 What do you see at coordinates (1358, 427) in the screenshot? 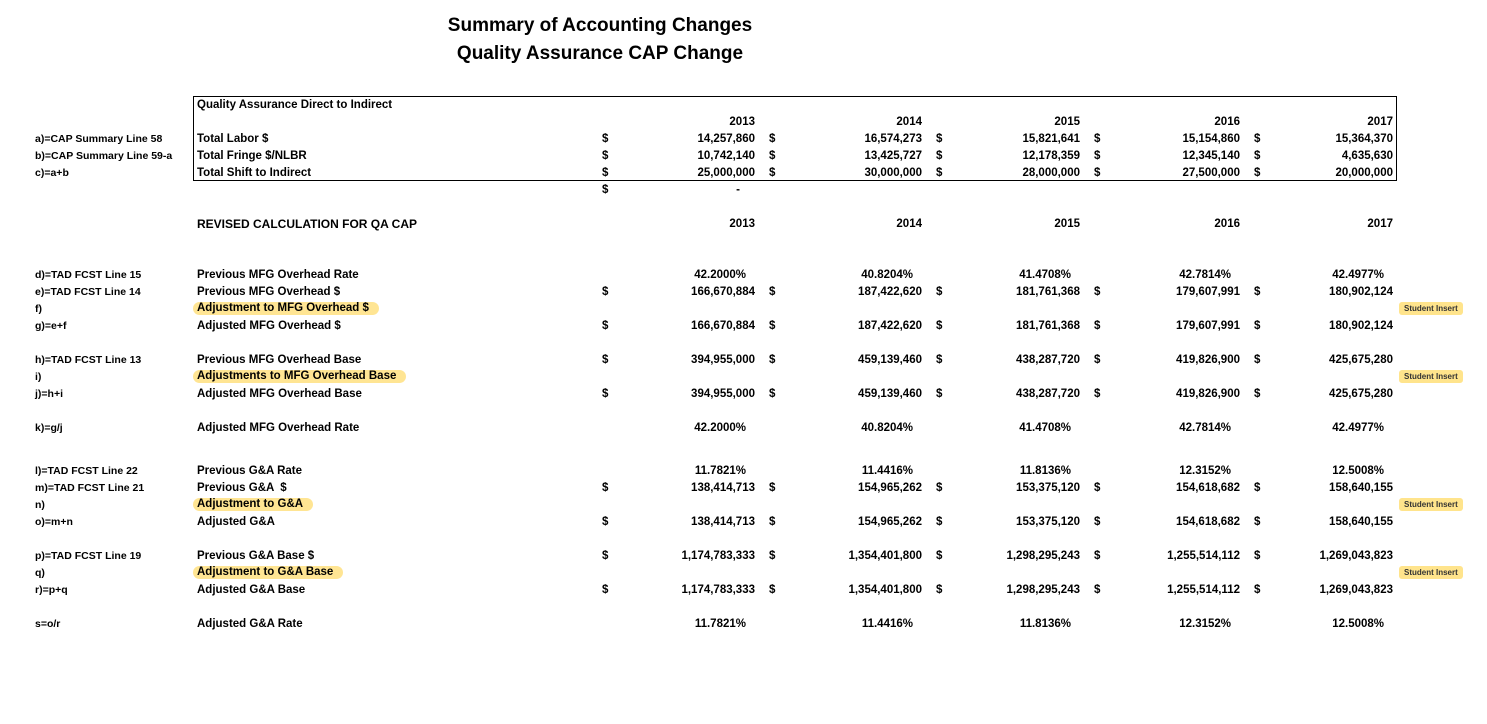
I see `cell-2017: 42.4977%` at bounding box center [1358, 427].